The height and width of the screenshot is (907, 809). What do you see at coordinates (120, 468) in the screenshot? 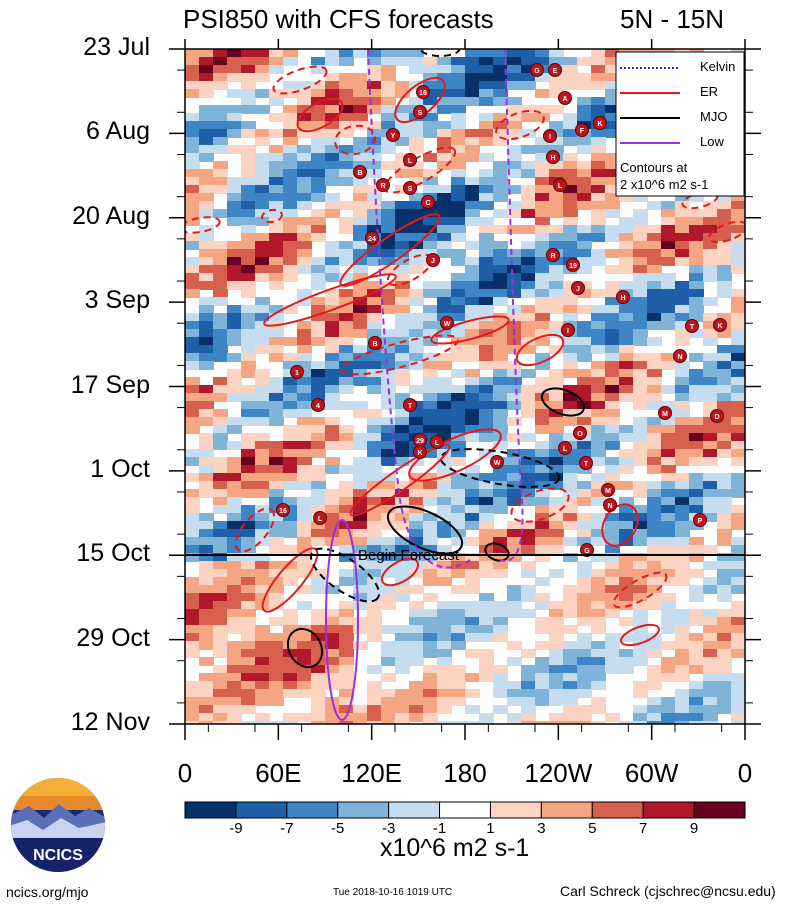
I see `y-tick-label: 1 Oct` at bounding box center [120, 468].